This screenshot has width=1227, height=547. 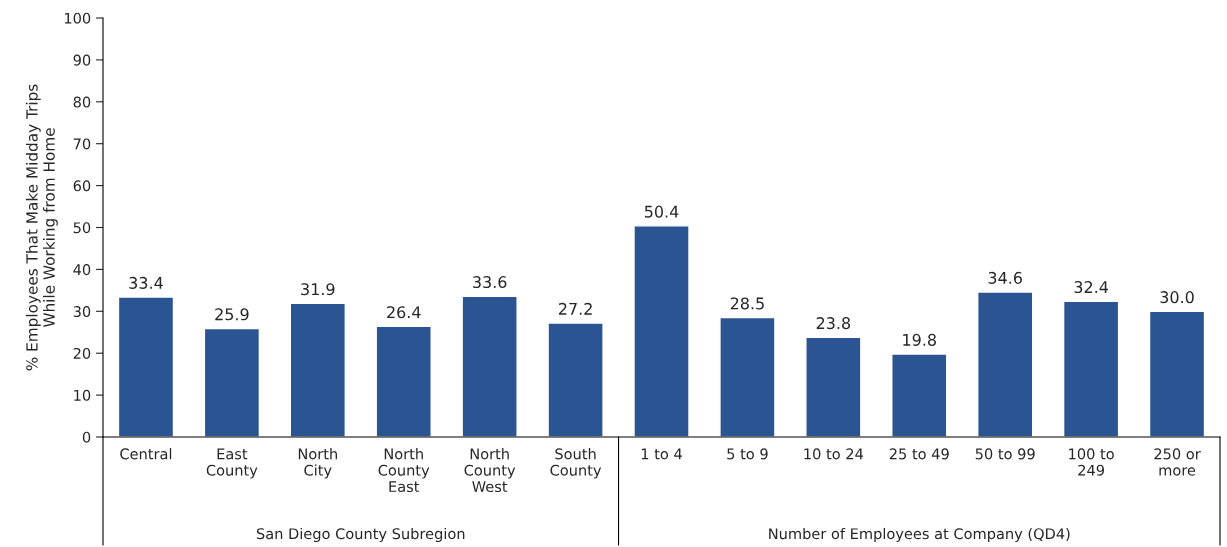 I want to click on y-axis-title: % Employees That Make Midday Trips While Working from Home, so click(x=41, y=227).